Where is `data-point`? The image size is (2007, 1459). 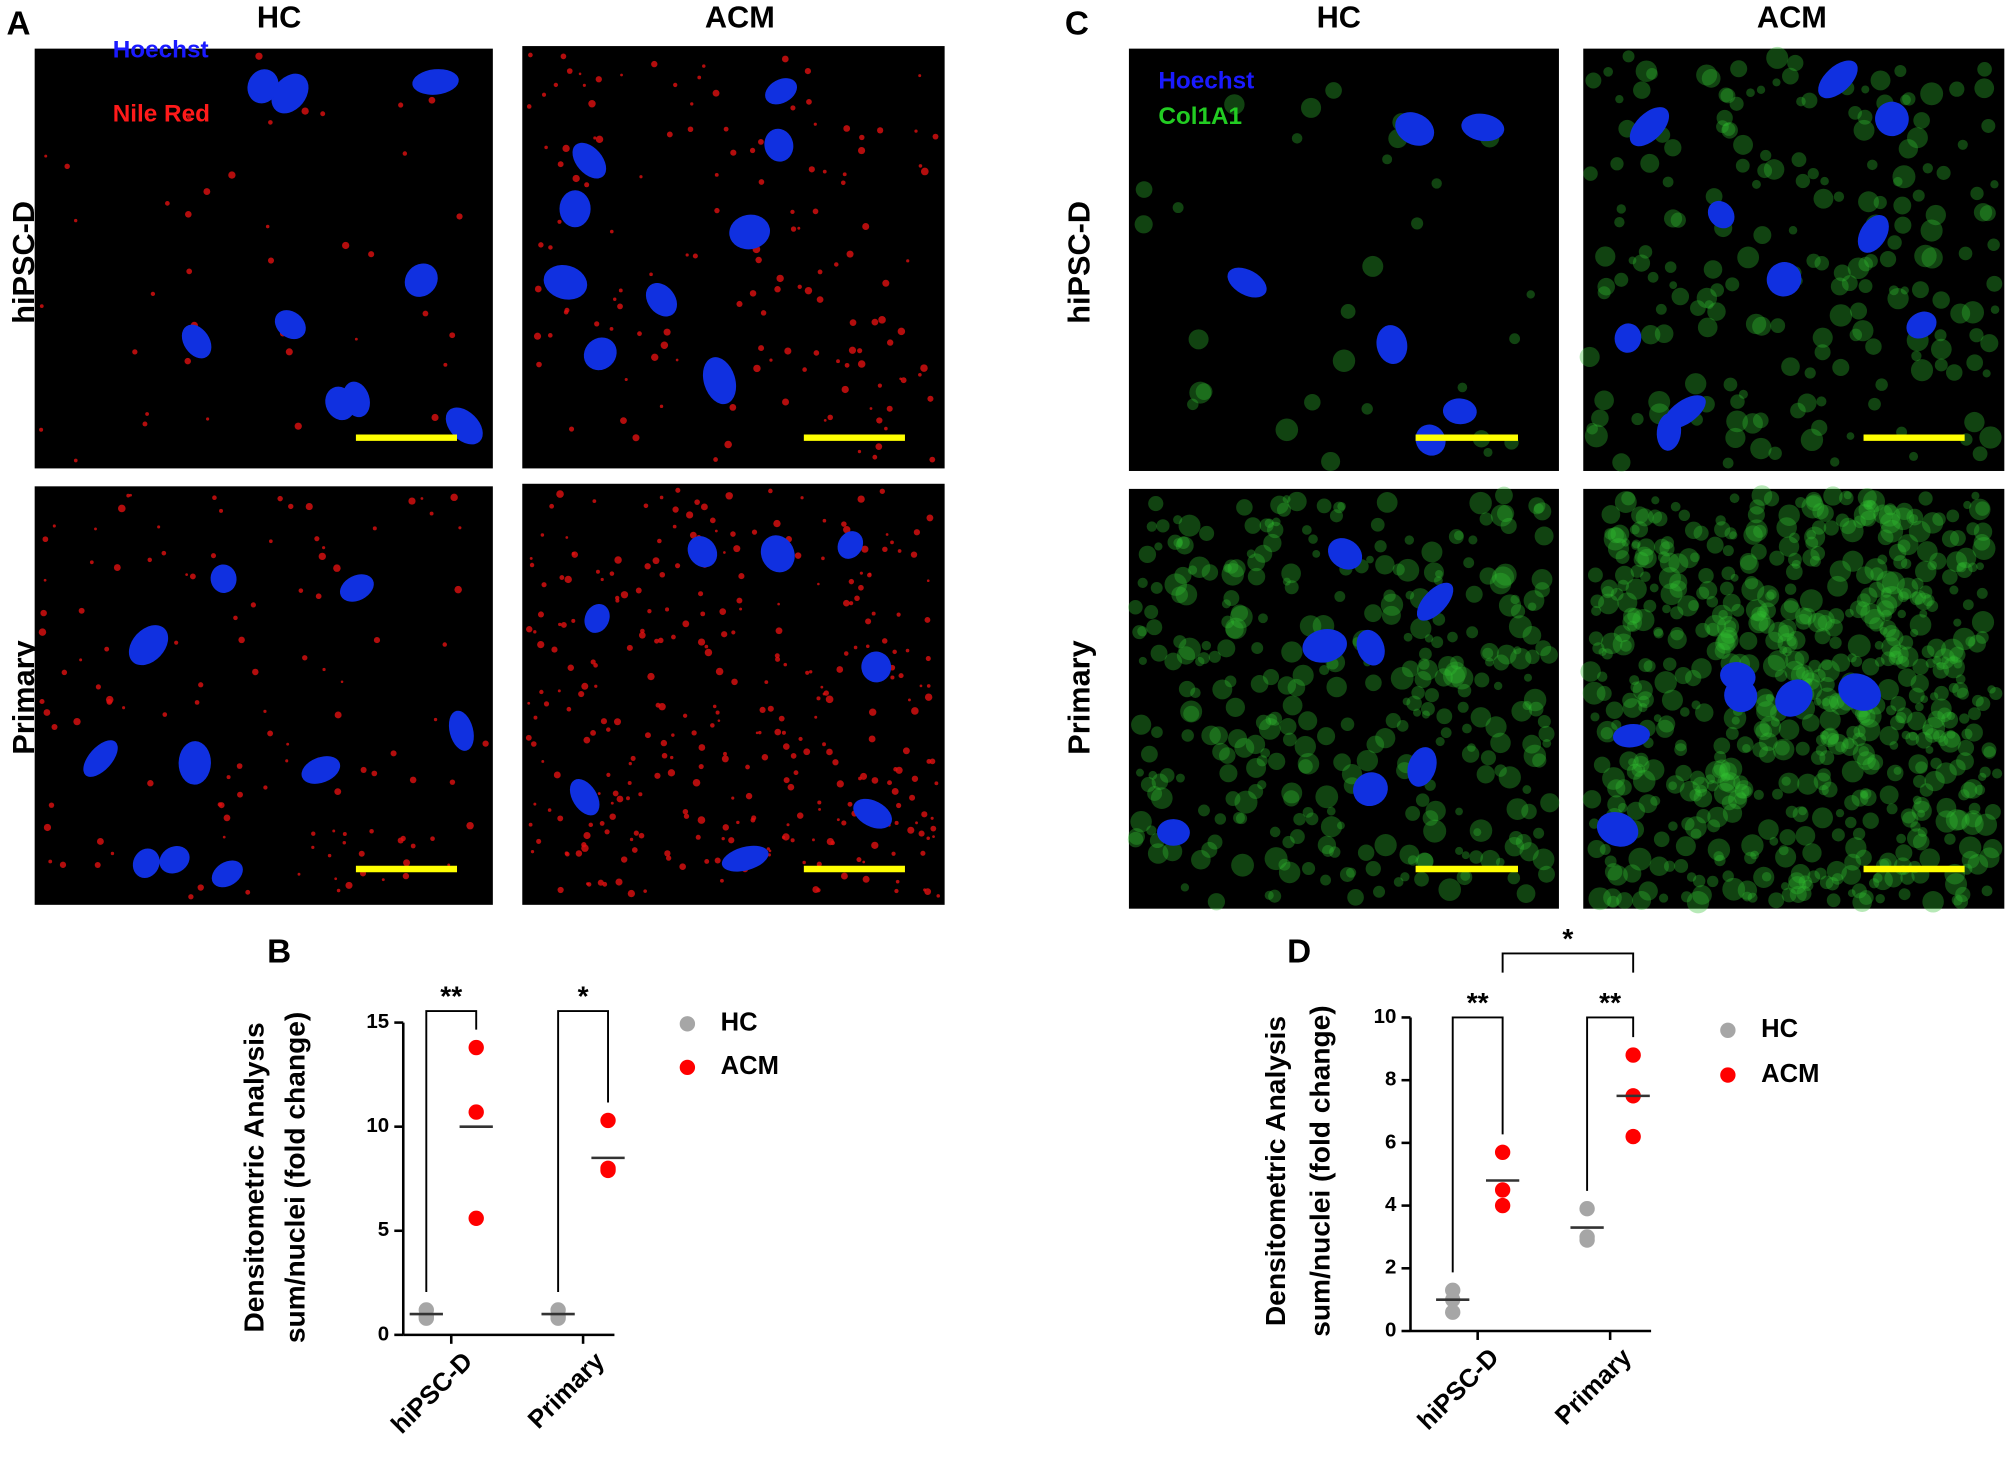 data-point is located at coordinates (1502, 1152).